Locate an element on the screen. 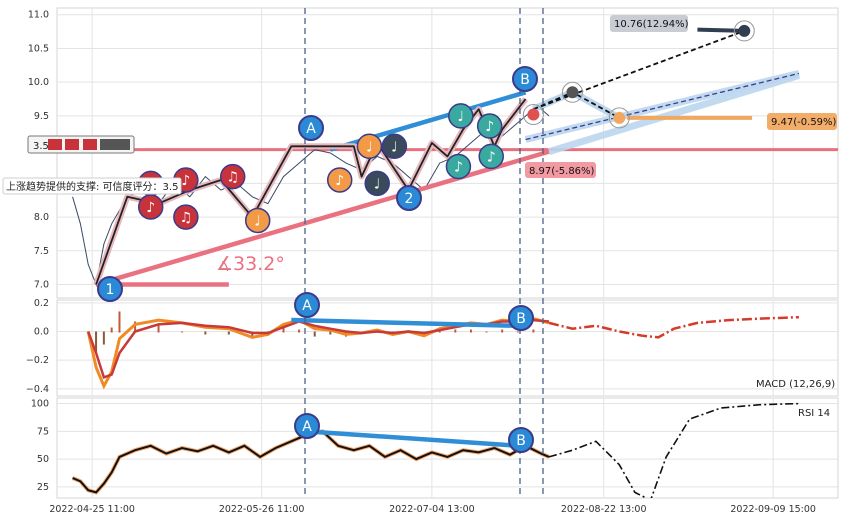  confidence-score: 3.5 is located at coordinates (41, 146).